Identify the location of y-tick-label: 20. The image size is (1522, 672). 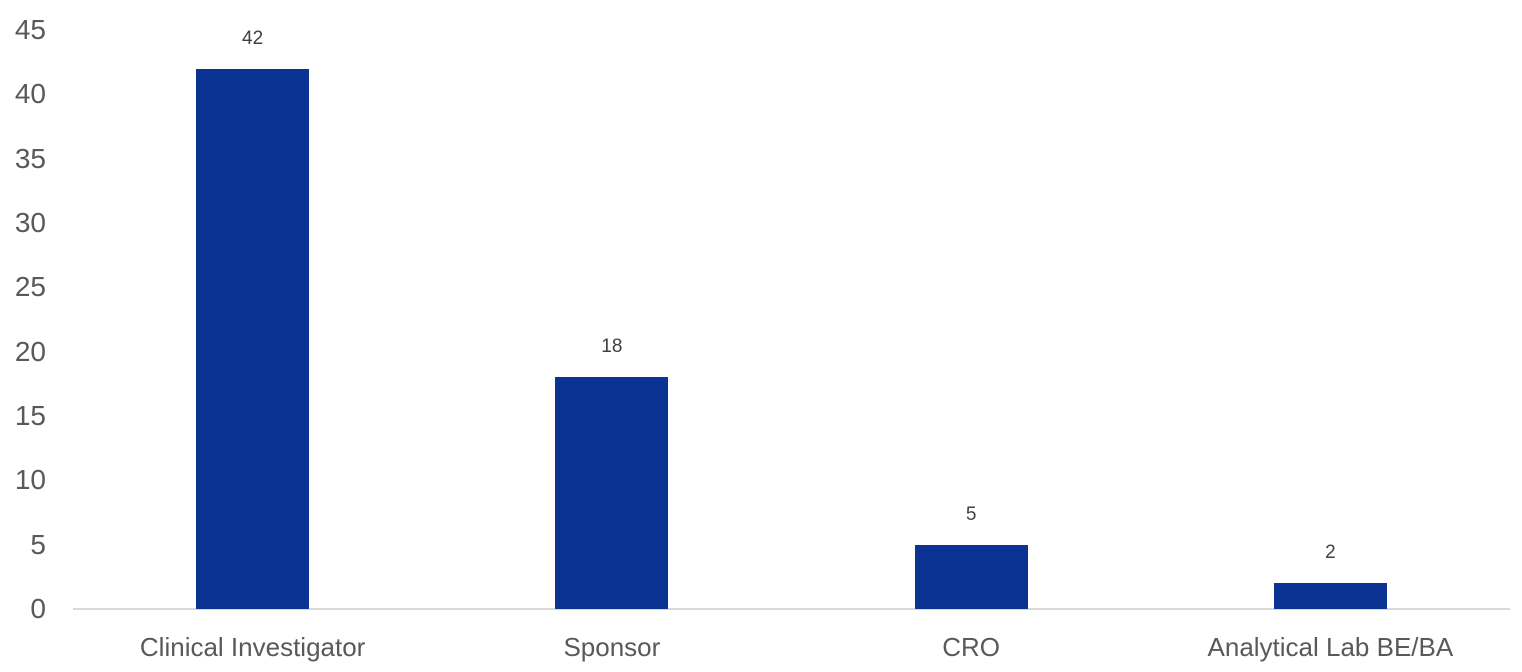
(30, 351).